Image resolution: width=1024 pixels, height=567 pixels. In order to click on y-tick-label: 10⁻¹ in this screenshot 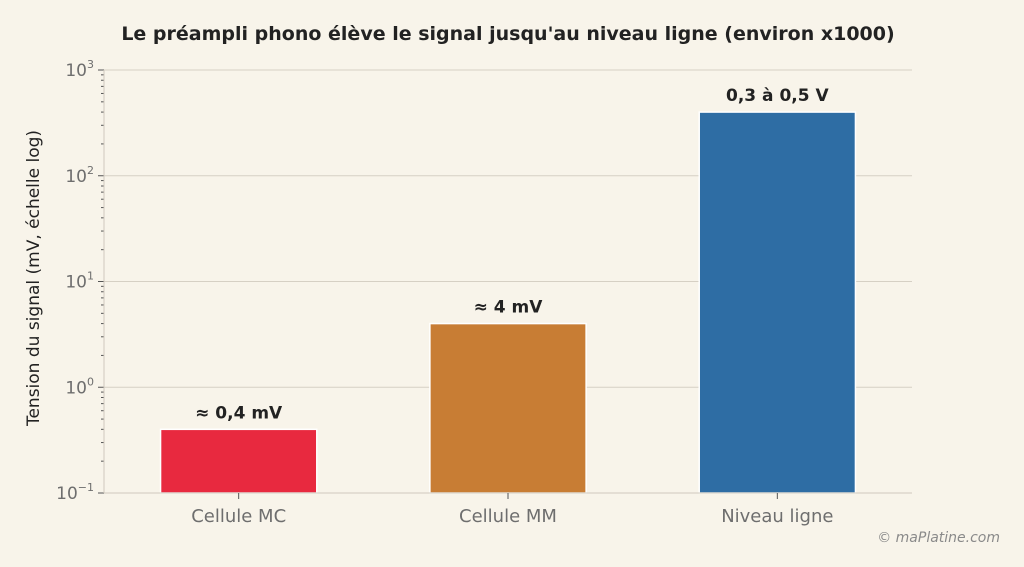, I will do `click(75, 492)`.